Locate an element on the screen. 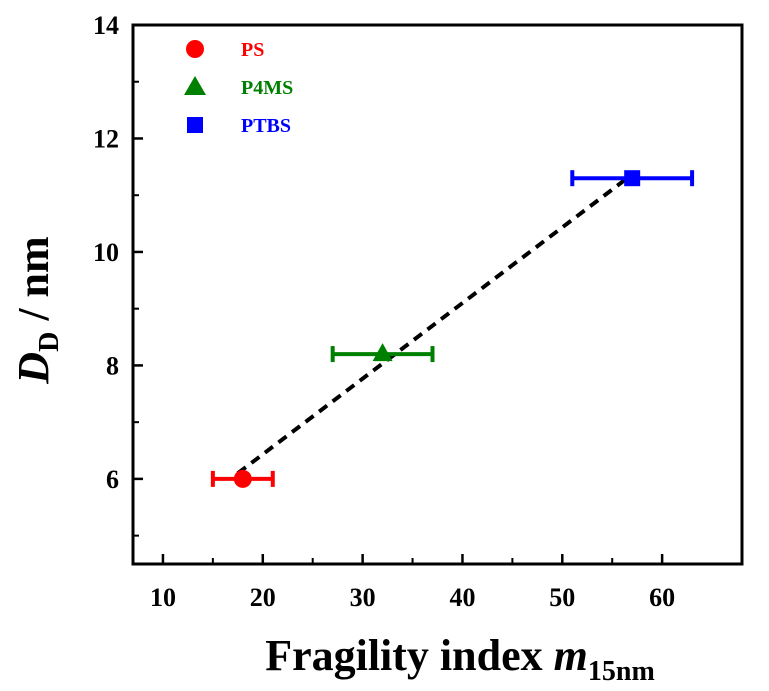 The image size is (769, 691). x-axis-ticks: 10 20 30 40 50 60 is located at coordinates (412, 583).